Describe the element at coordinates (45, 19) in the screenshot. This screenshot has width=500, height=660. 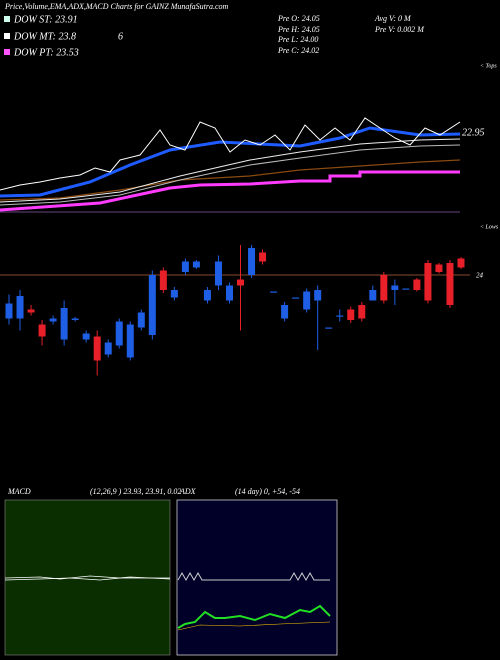
I see `dow-st: DOW ST: 23.91` at that location.